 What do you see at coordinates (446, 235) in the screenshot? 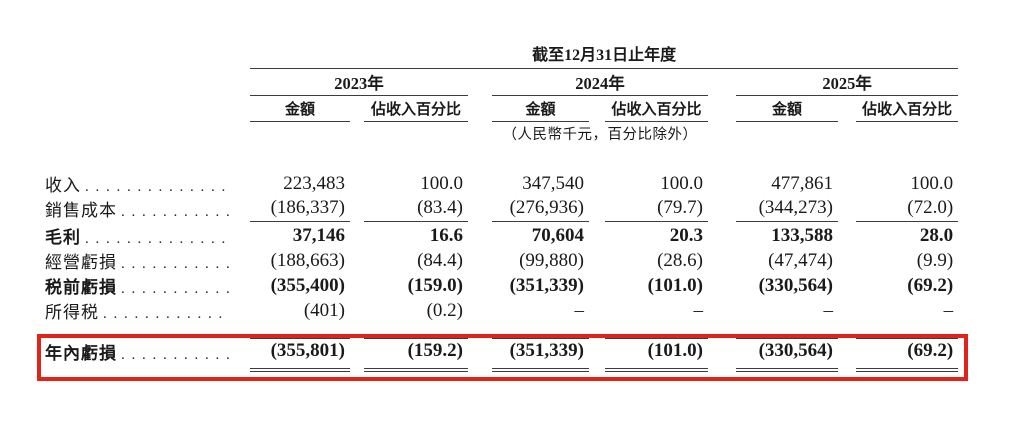
I see `table-cell: 16.6` at bounding box center [446, 235].